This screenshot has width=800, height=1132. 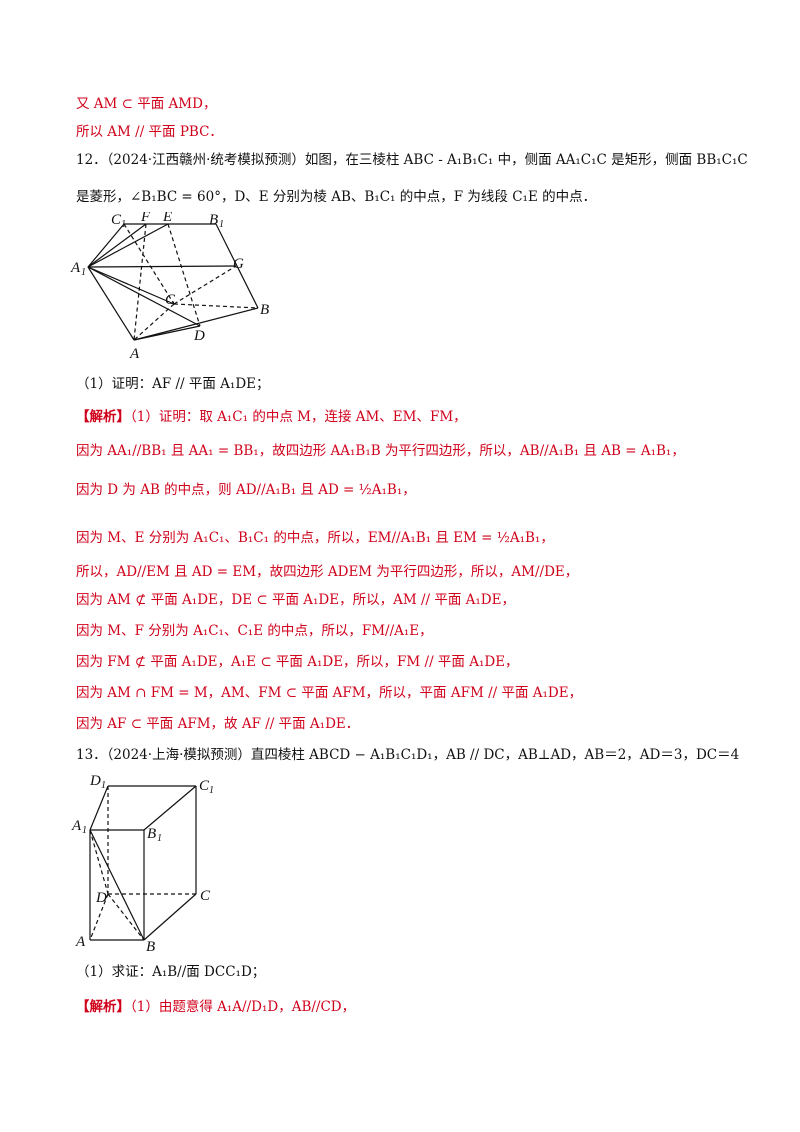 What do you see at coordinates (243, 1007) in the screenshot?
I see `solution-text: （1）由题意得 A₁A//D₁D，AB//CD，` at bounding box center [243, 1007].